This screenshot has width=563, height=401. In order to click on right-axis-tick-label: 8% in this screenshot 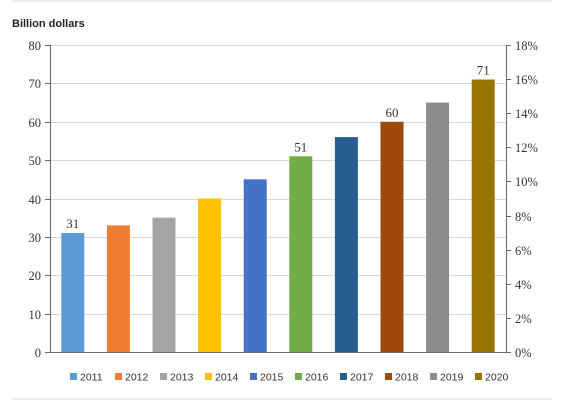, I will do `click(523, 217)`.